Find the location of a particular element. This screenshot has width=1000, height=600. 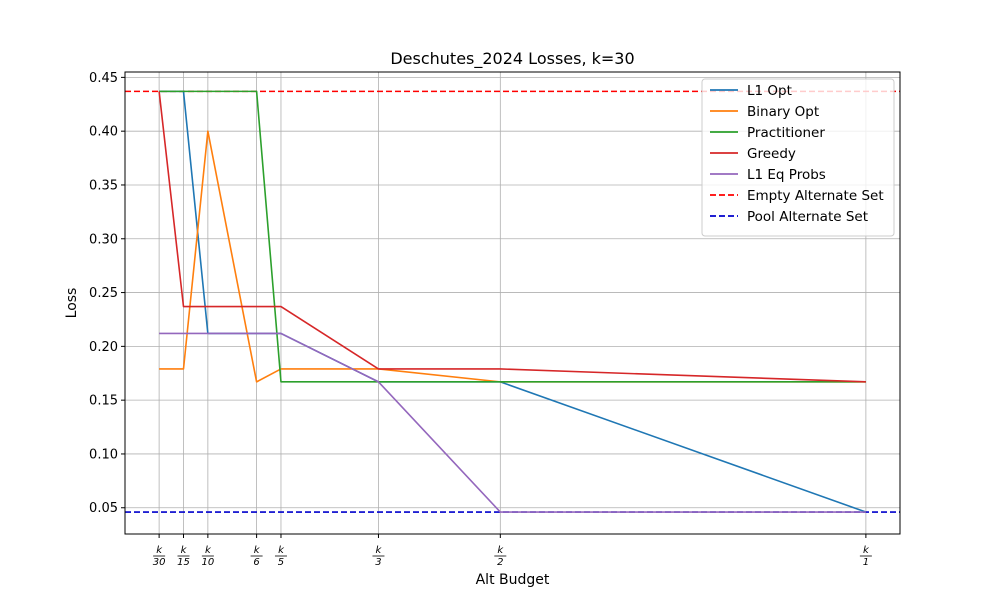

y-tick-label: 0.40 is located at coordinates (103, 132).